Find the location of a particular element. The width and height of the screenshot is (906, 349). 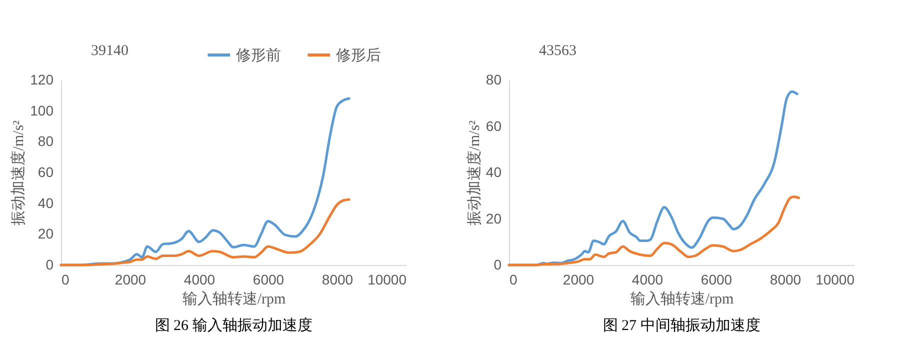

text: 43563 is located at coordinates (557, 51).